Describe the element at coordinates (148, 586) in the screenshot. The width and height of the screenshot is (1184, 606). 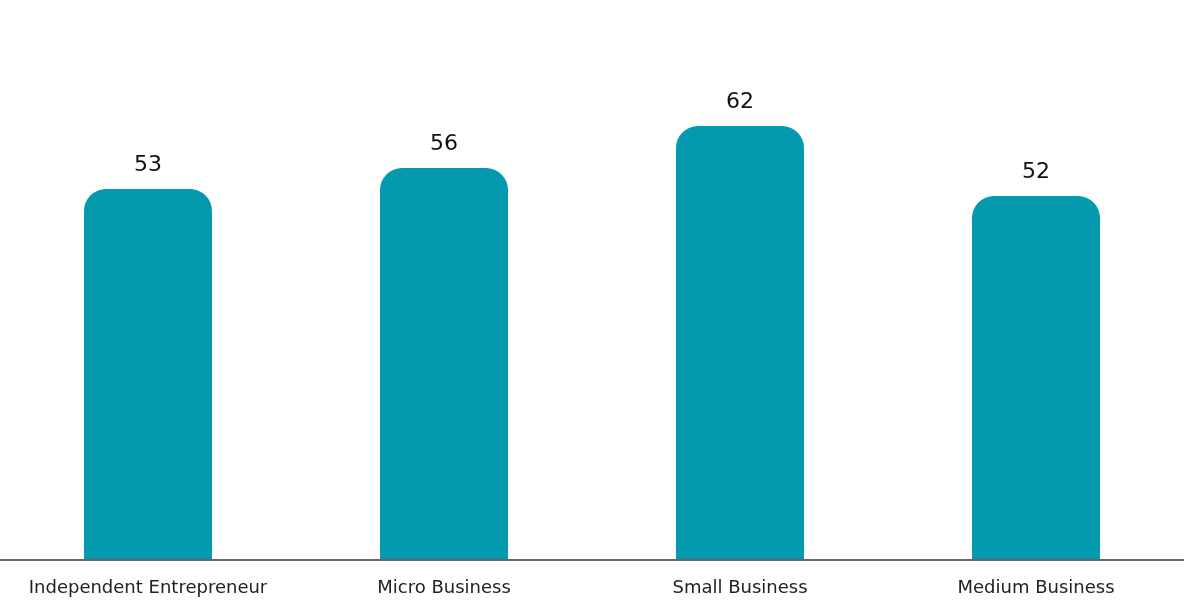
I see `x-tick-label: Independent Entrepreneur` at that location.